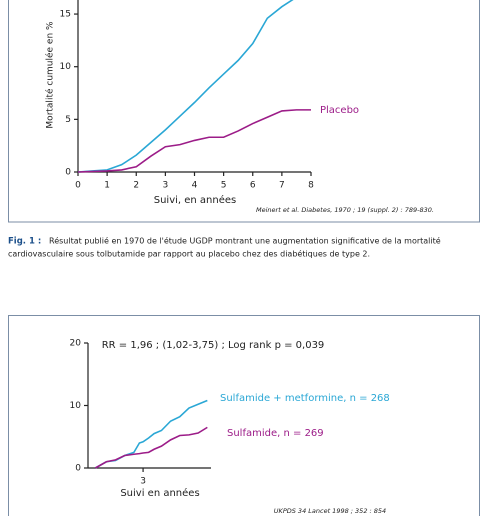  Describe the element at coordinates (50, 75) in the screenshot. I see `y-axis-label: Mortalité cumulée en %` at that location.